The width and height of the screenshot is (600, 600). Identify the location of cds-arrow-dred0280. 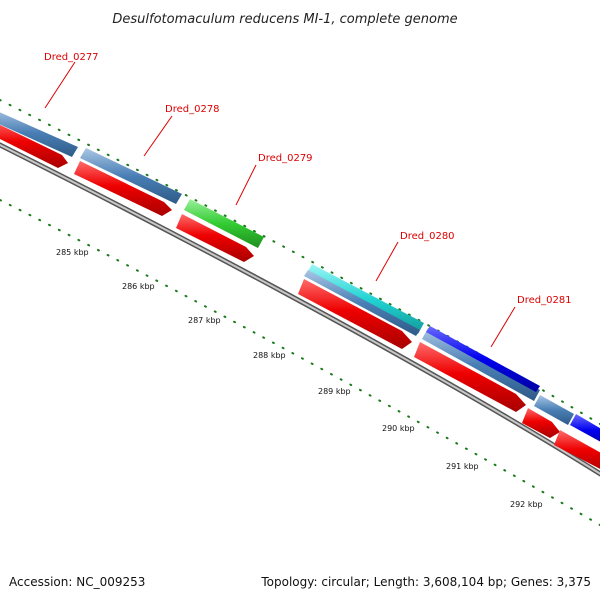
(355, 314).